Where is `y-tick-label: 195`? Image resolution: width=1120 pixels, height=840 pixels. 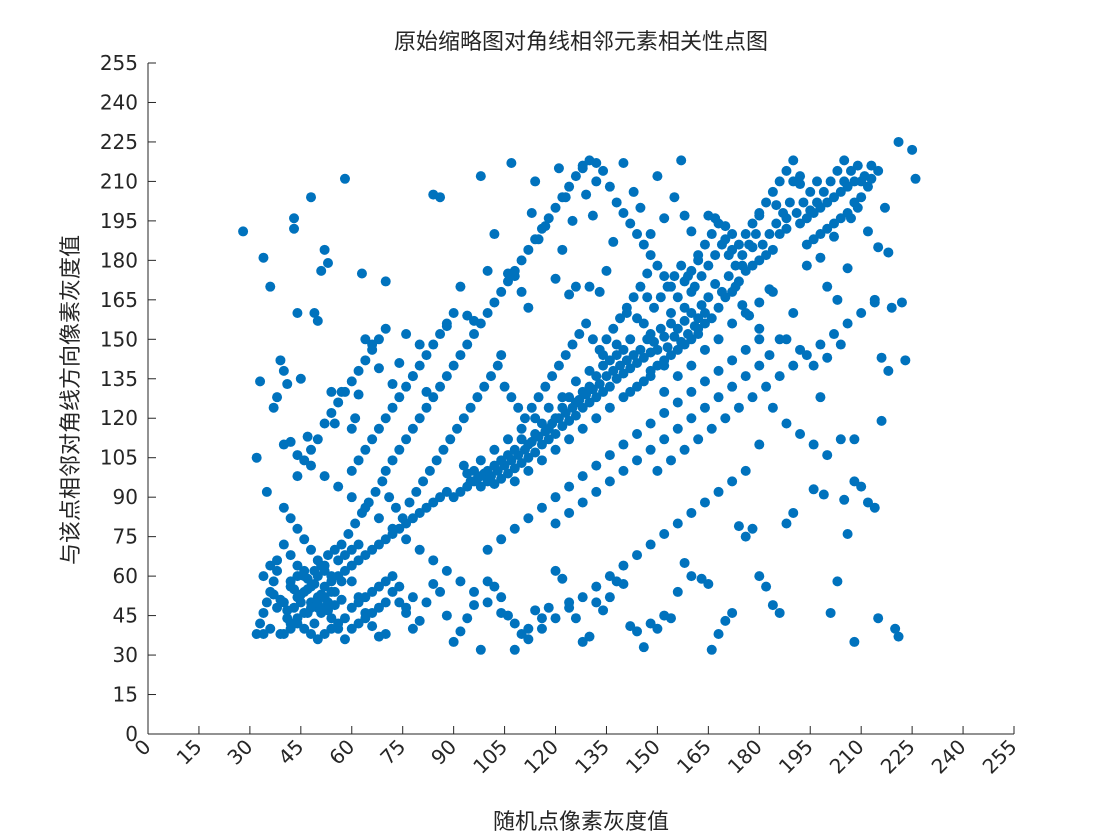
y-tick-label: 195 is located at coordinates (119, 221).